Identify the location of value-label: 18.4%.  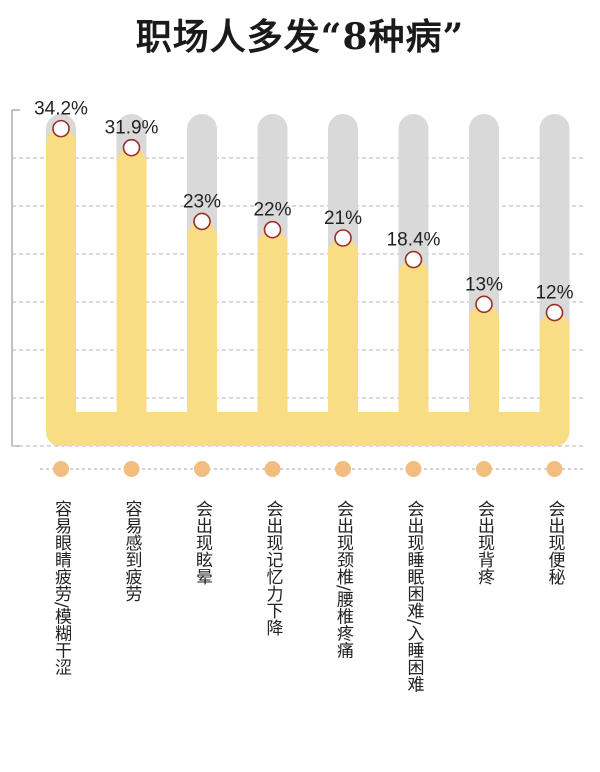
(414, 240).